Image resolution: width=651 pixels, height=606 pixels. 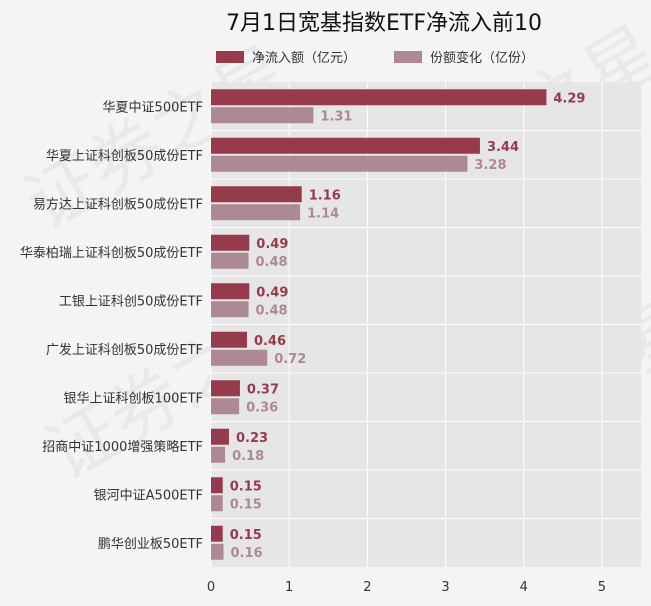 I want to click on x-tick-label: 3, so click(x=445, y=587).